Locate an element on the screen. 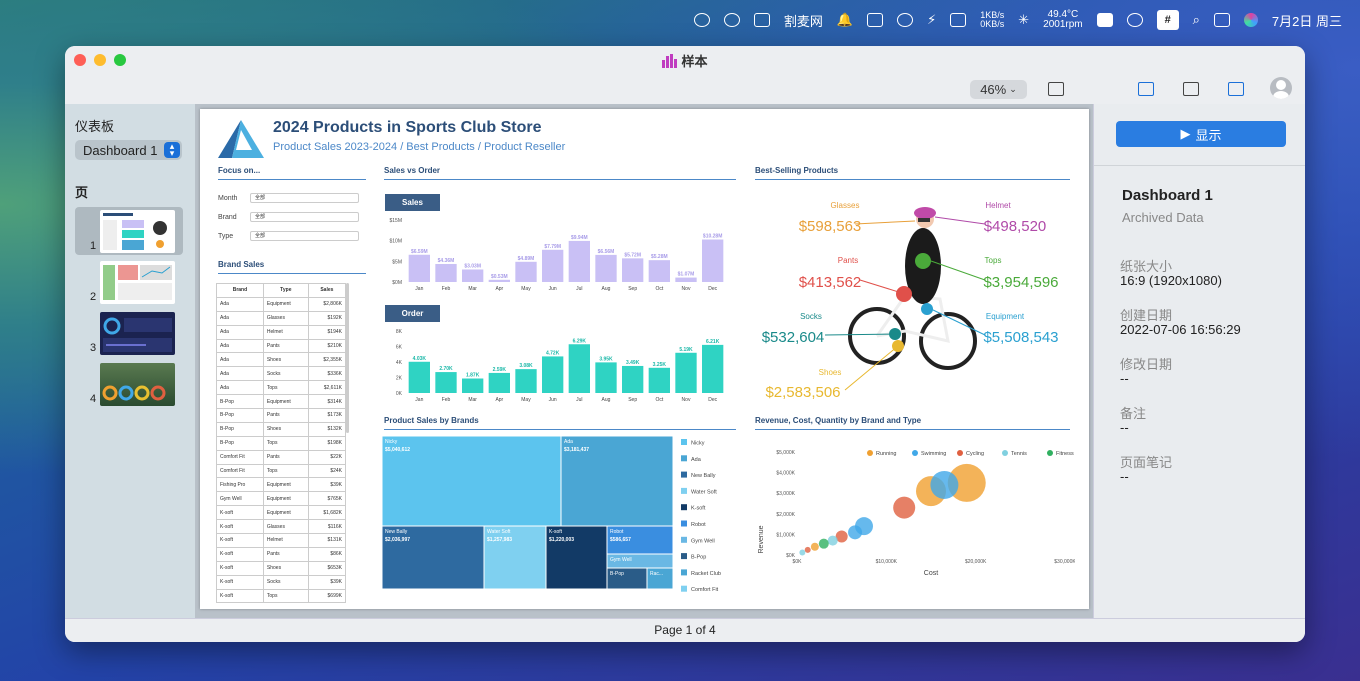  table-cell: $336K is located at coordinates (327, 374).